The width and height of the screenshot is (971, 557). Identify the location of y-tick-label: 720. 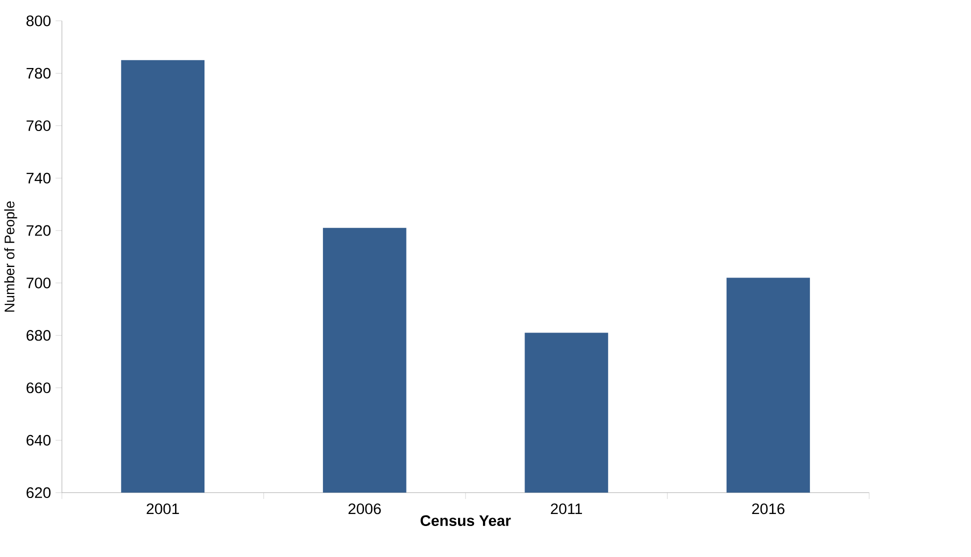
(38, 230).